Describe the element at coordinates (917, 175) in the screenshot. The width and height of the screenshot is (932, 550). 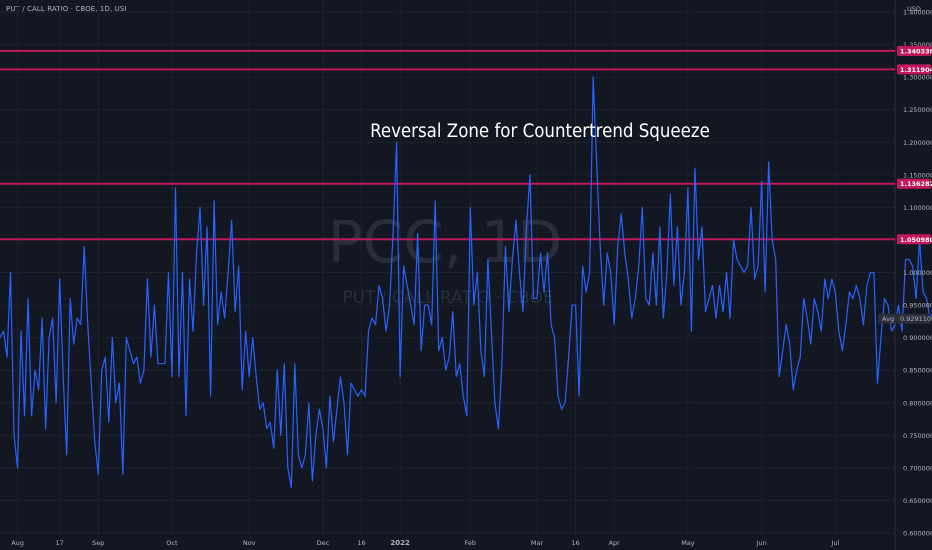
I see `y-tick-label: 1.1500000` at that location.